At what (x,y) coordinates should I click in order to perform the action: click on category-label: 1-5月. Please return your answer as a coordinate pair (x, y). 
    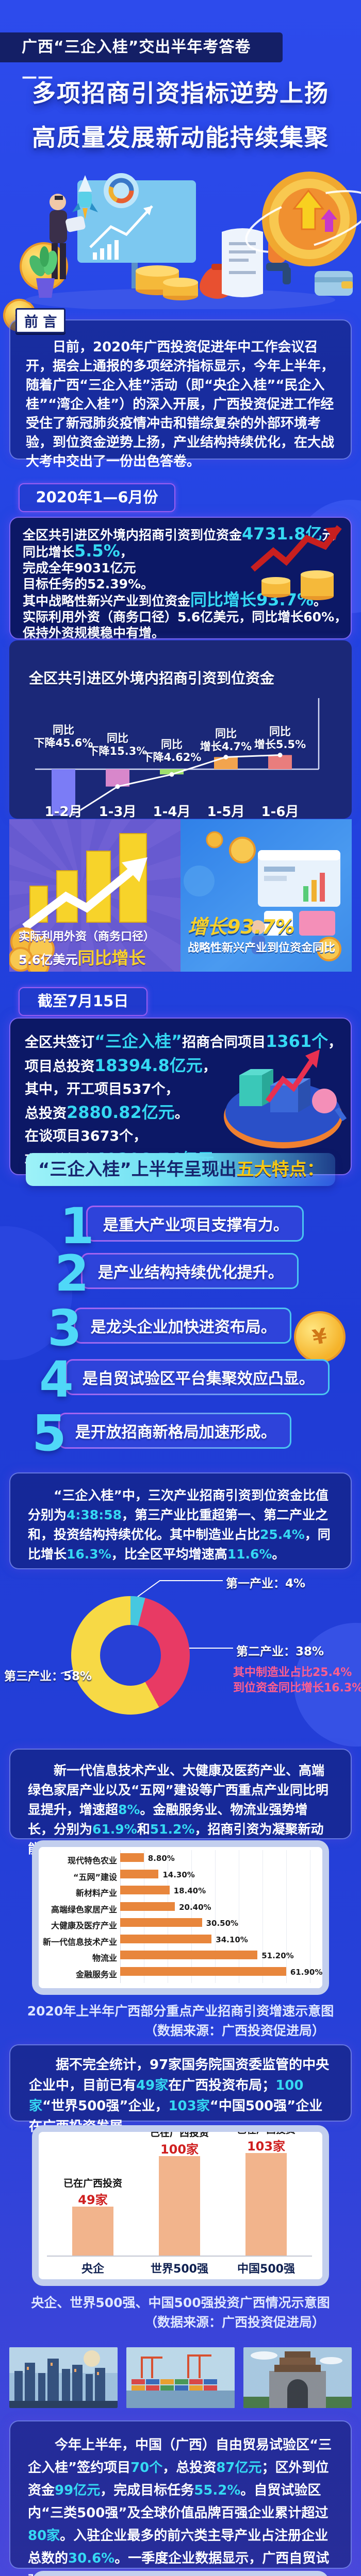
    Looking at the image, I should click on (226, 812).